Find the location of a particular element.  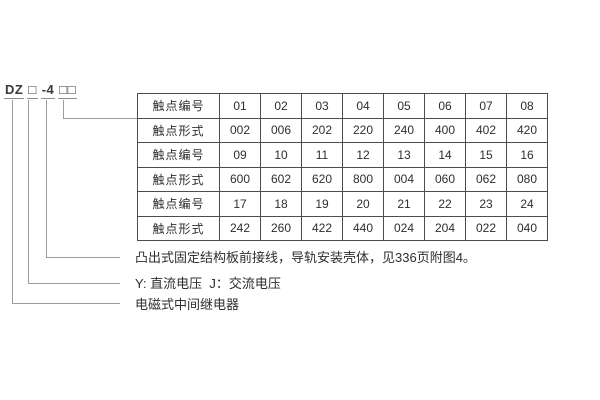

model-code-contact-box: □□ is located at coordinates (67, 90).